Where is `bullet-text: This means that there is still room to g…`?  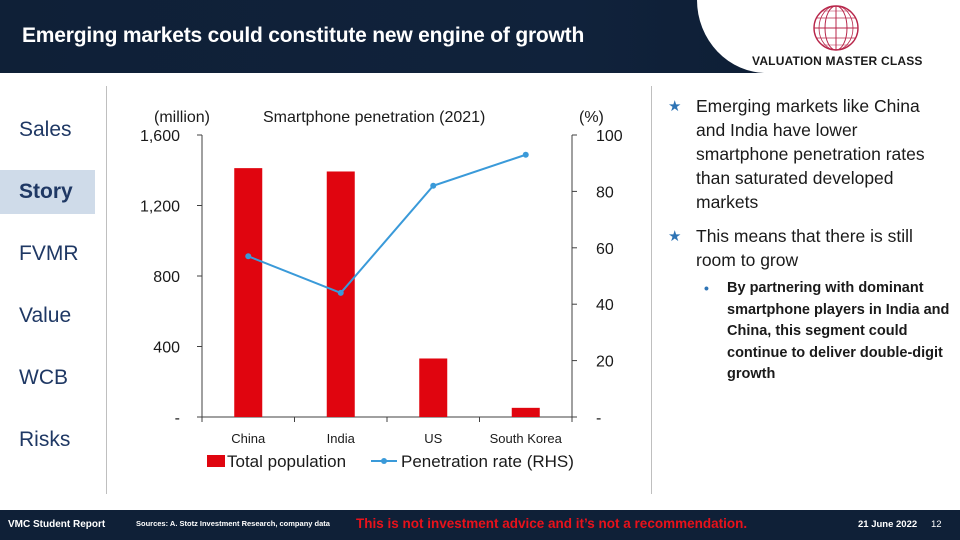 bullet-text: This means that there is still room to g… is located at coordinates (804, 248).